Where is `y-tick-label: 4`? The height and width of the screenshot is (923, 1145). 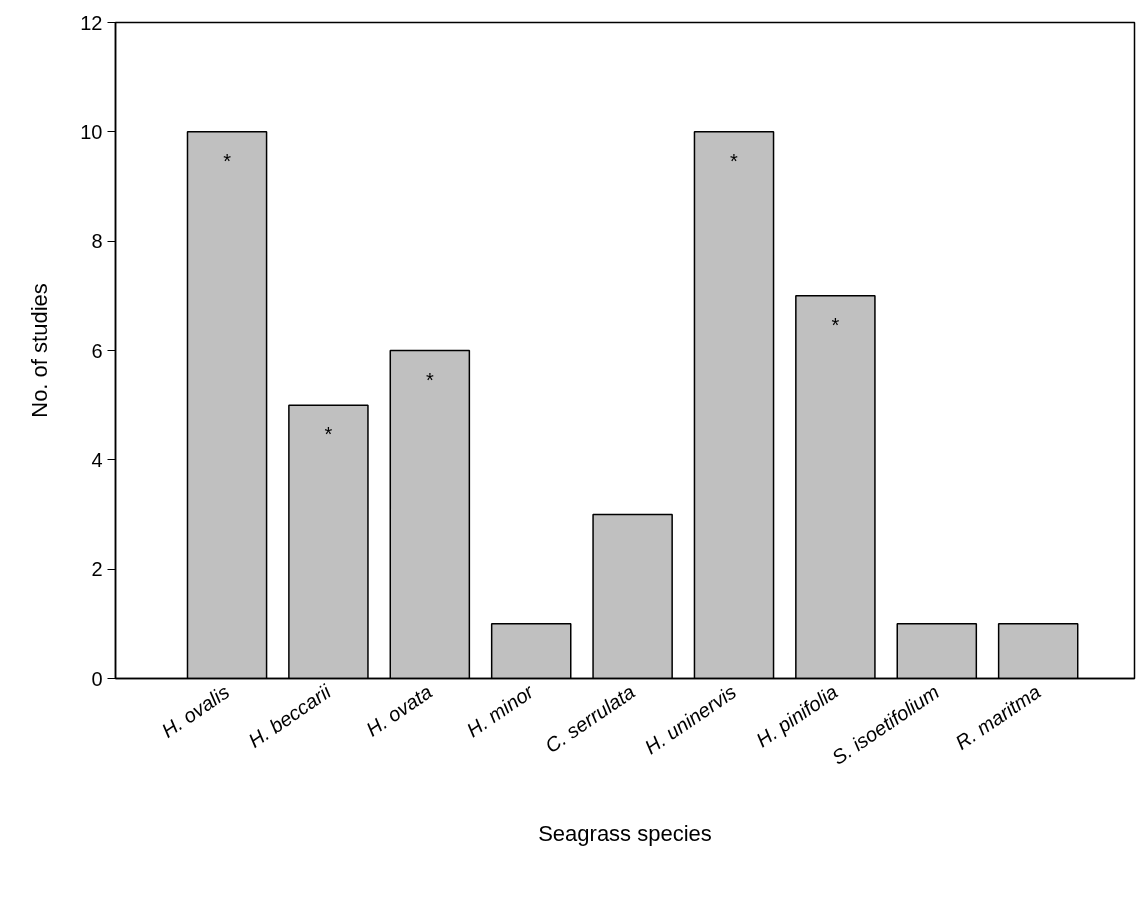 y-tick-label: 4 is located at coordinates (97, 459).